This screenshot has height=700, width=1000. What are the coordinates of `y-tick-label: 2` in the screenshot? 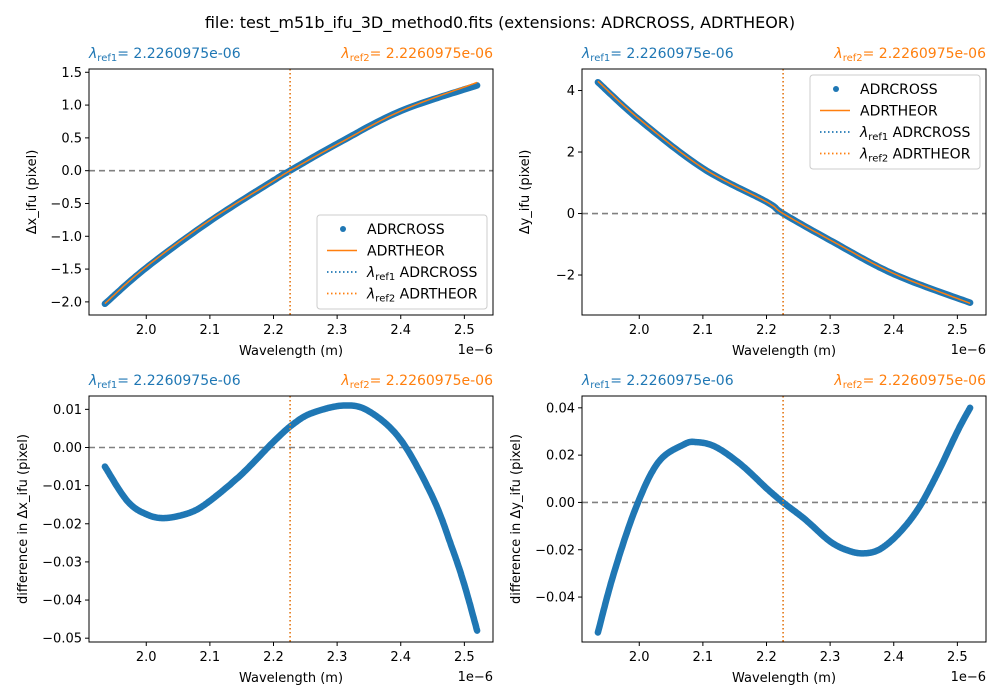 It's located at (571, 153).